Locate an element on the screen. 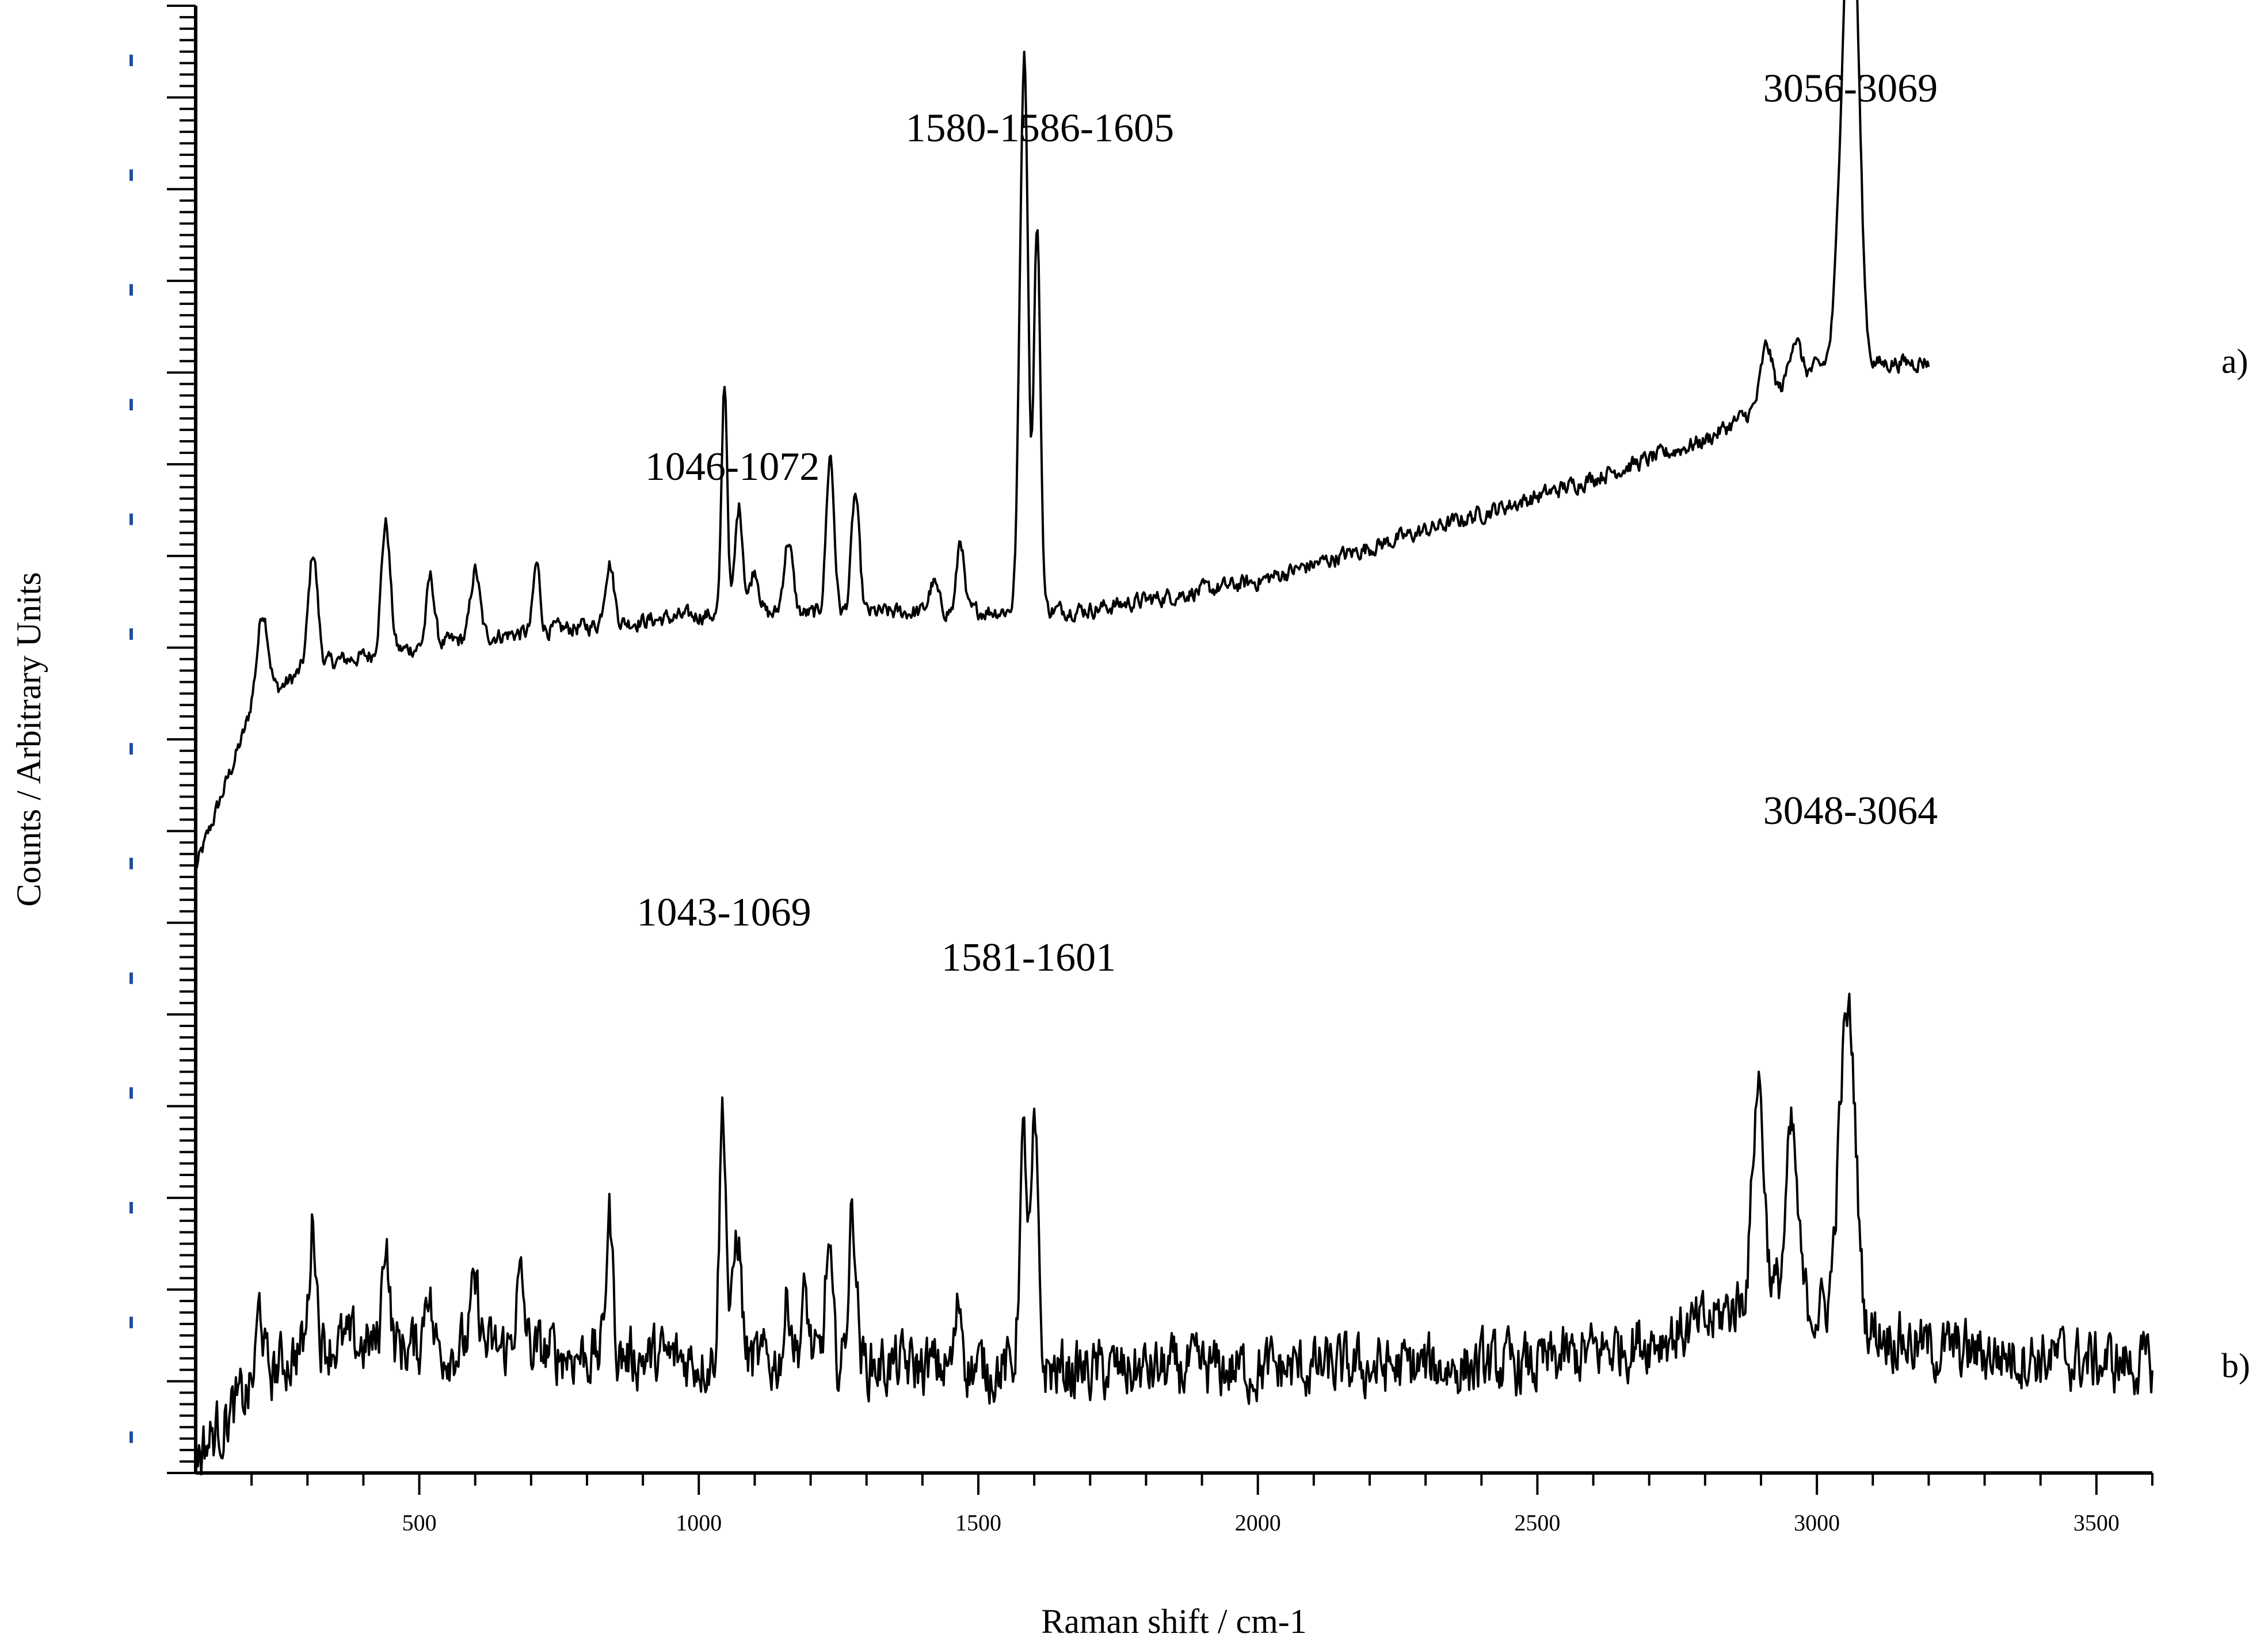 The image size is (2268, 1645). series-label: a) is located at coordinates (2234, 361).